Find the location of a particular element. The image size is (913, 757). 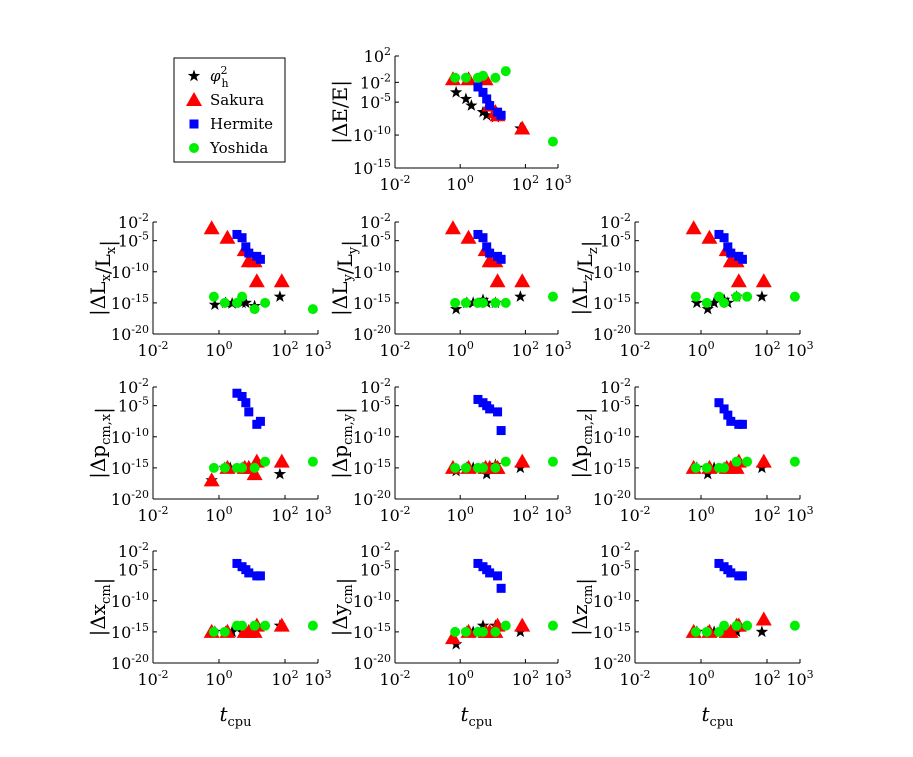

y-axis-label: |ΔLx/Lx| is located at coordinates (103, 278).